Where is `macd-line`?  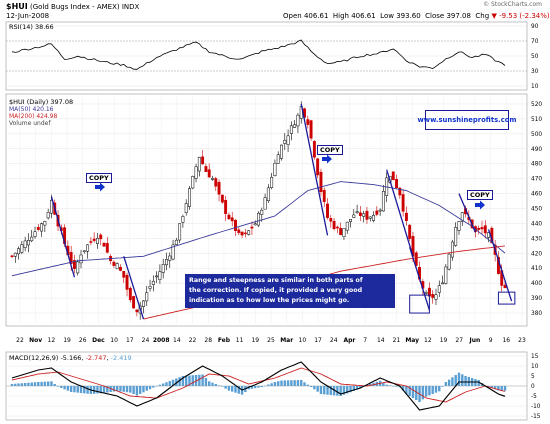
macd-line is located at coordinates (258, 386).